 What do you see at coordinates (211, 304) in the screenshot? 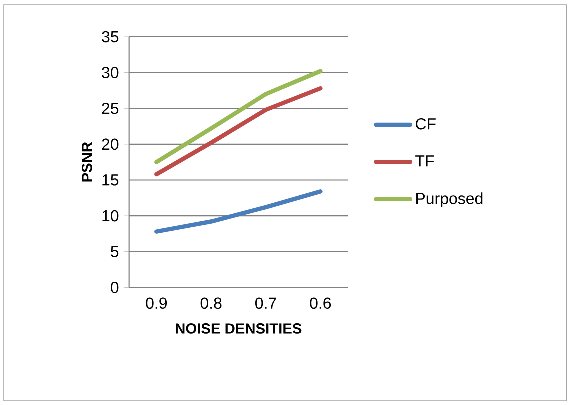
I see `x-tick-label: 0.8` at bounding box center [211, 304].